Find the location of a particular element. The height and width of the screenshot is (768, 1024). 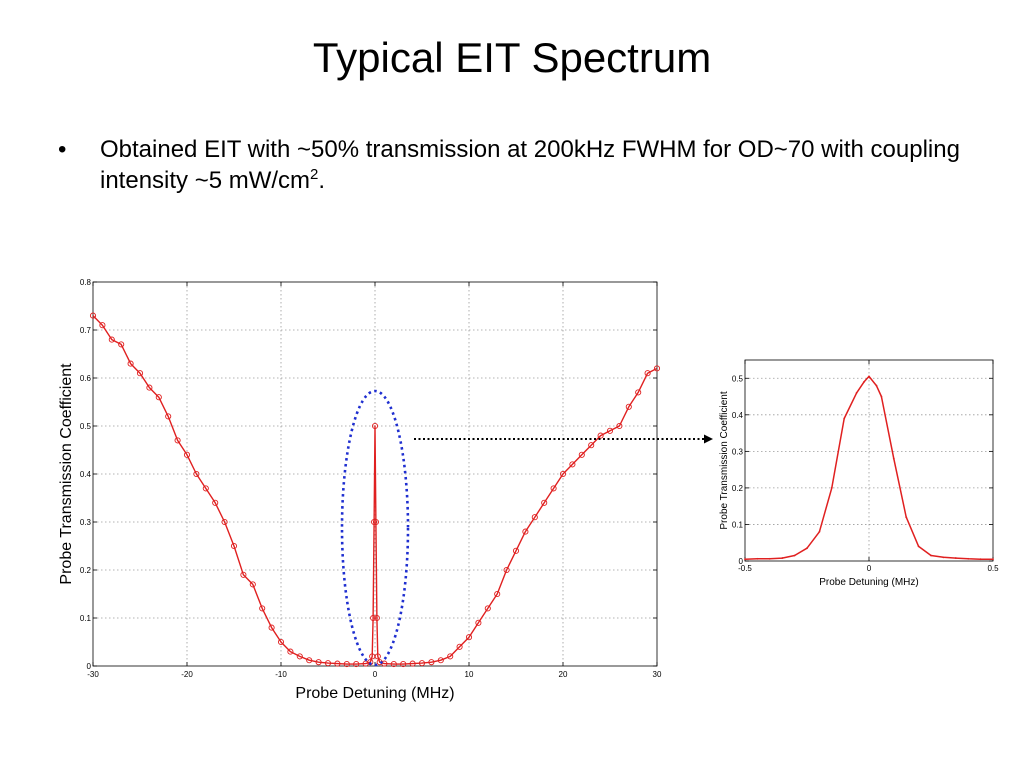

main-xtick-label-0: -30 is located at coordinates (93, 674).